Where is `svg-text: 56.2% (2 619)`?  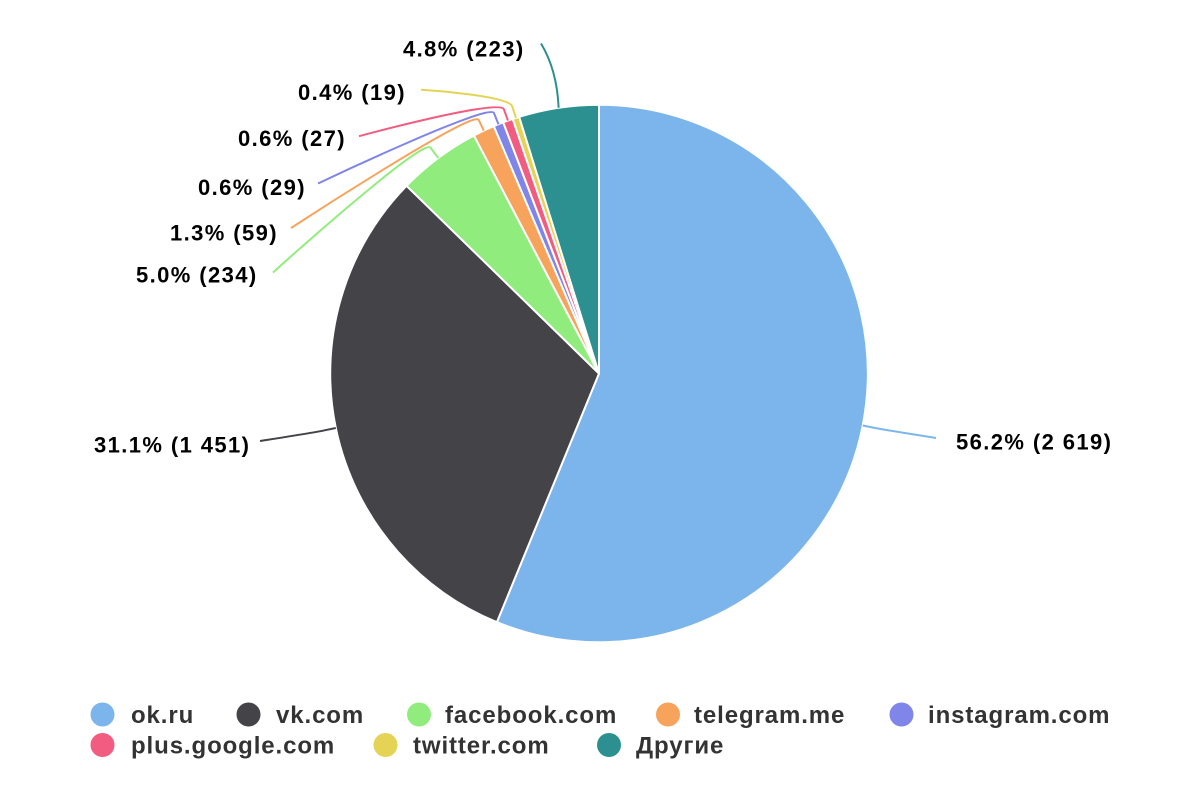 svg-text: 56.2% (2 619) is located at coordinates (1034, 442).